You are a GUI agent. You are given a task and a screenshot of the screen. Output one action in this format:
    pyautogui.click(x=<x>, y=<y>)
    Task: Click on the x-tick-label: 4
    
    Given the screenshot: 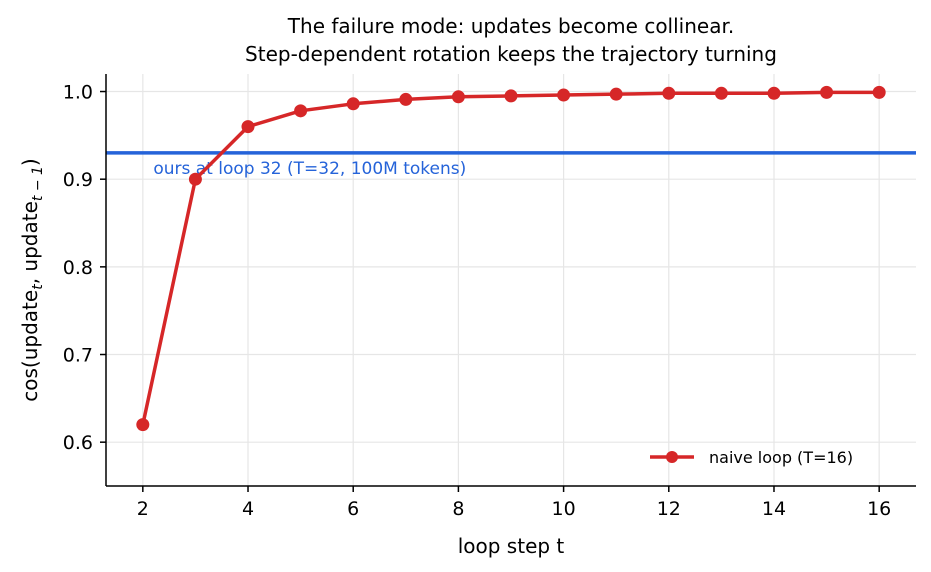 What is the action you would take?
    pyautogui.click(x=248, y=509)
    